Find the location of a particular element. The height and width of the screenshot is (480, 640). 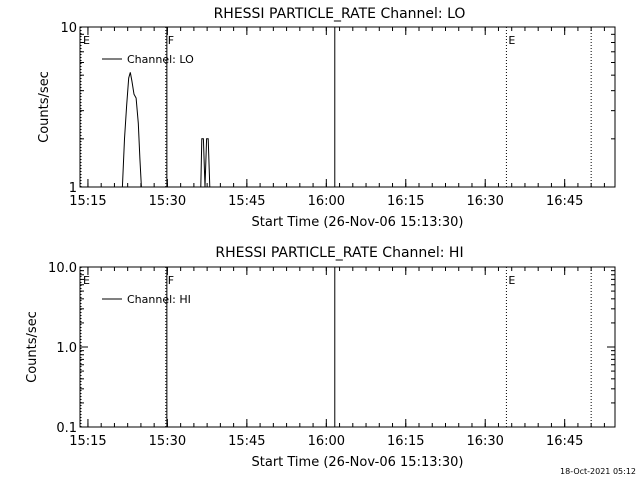

chart-title: RHESSI PARTICLE_RATE Channel: LO is located at coordinates (340, 14).